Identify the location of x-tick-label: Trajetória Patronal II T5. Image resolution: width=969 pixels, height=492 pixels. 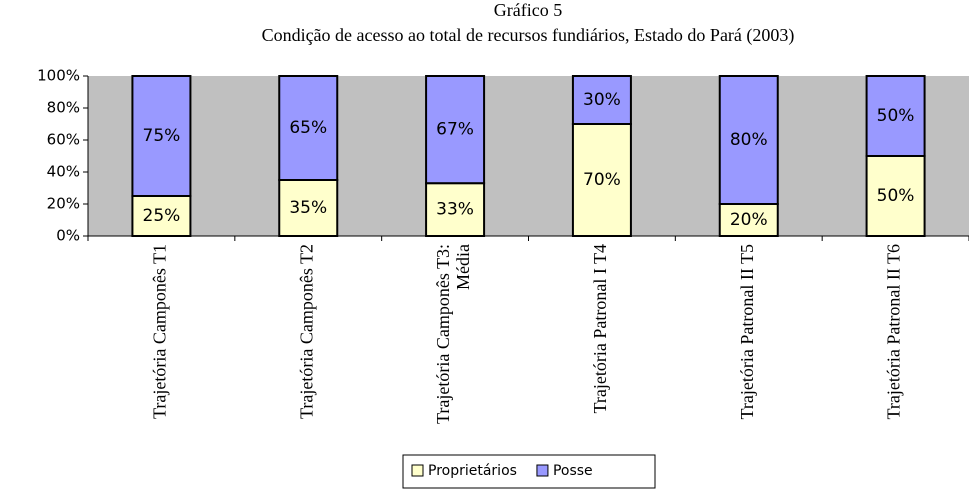
(747, 331).